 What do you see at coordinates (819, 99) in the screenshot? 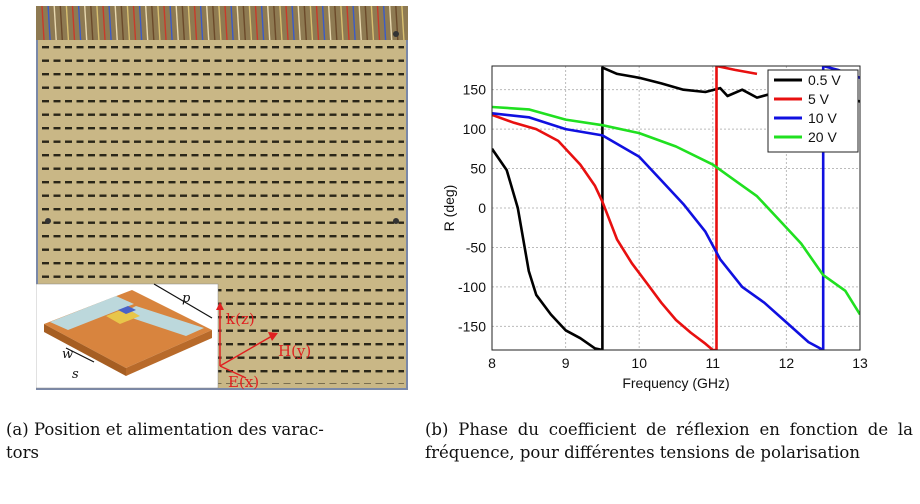
I see `legend-label: 5 V` at bounding box center [819, 99].